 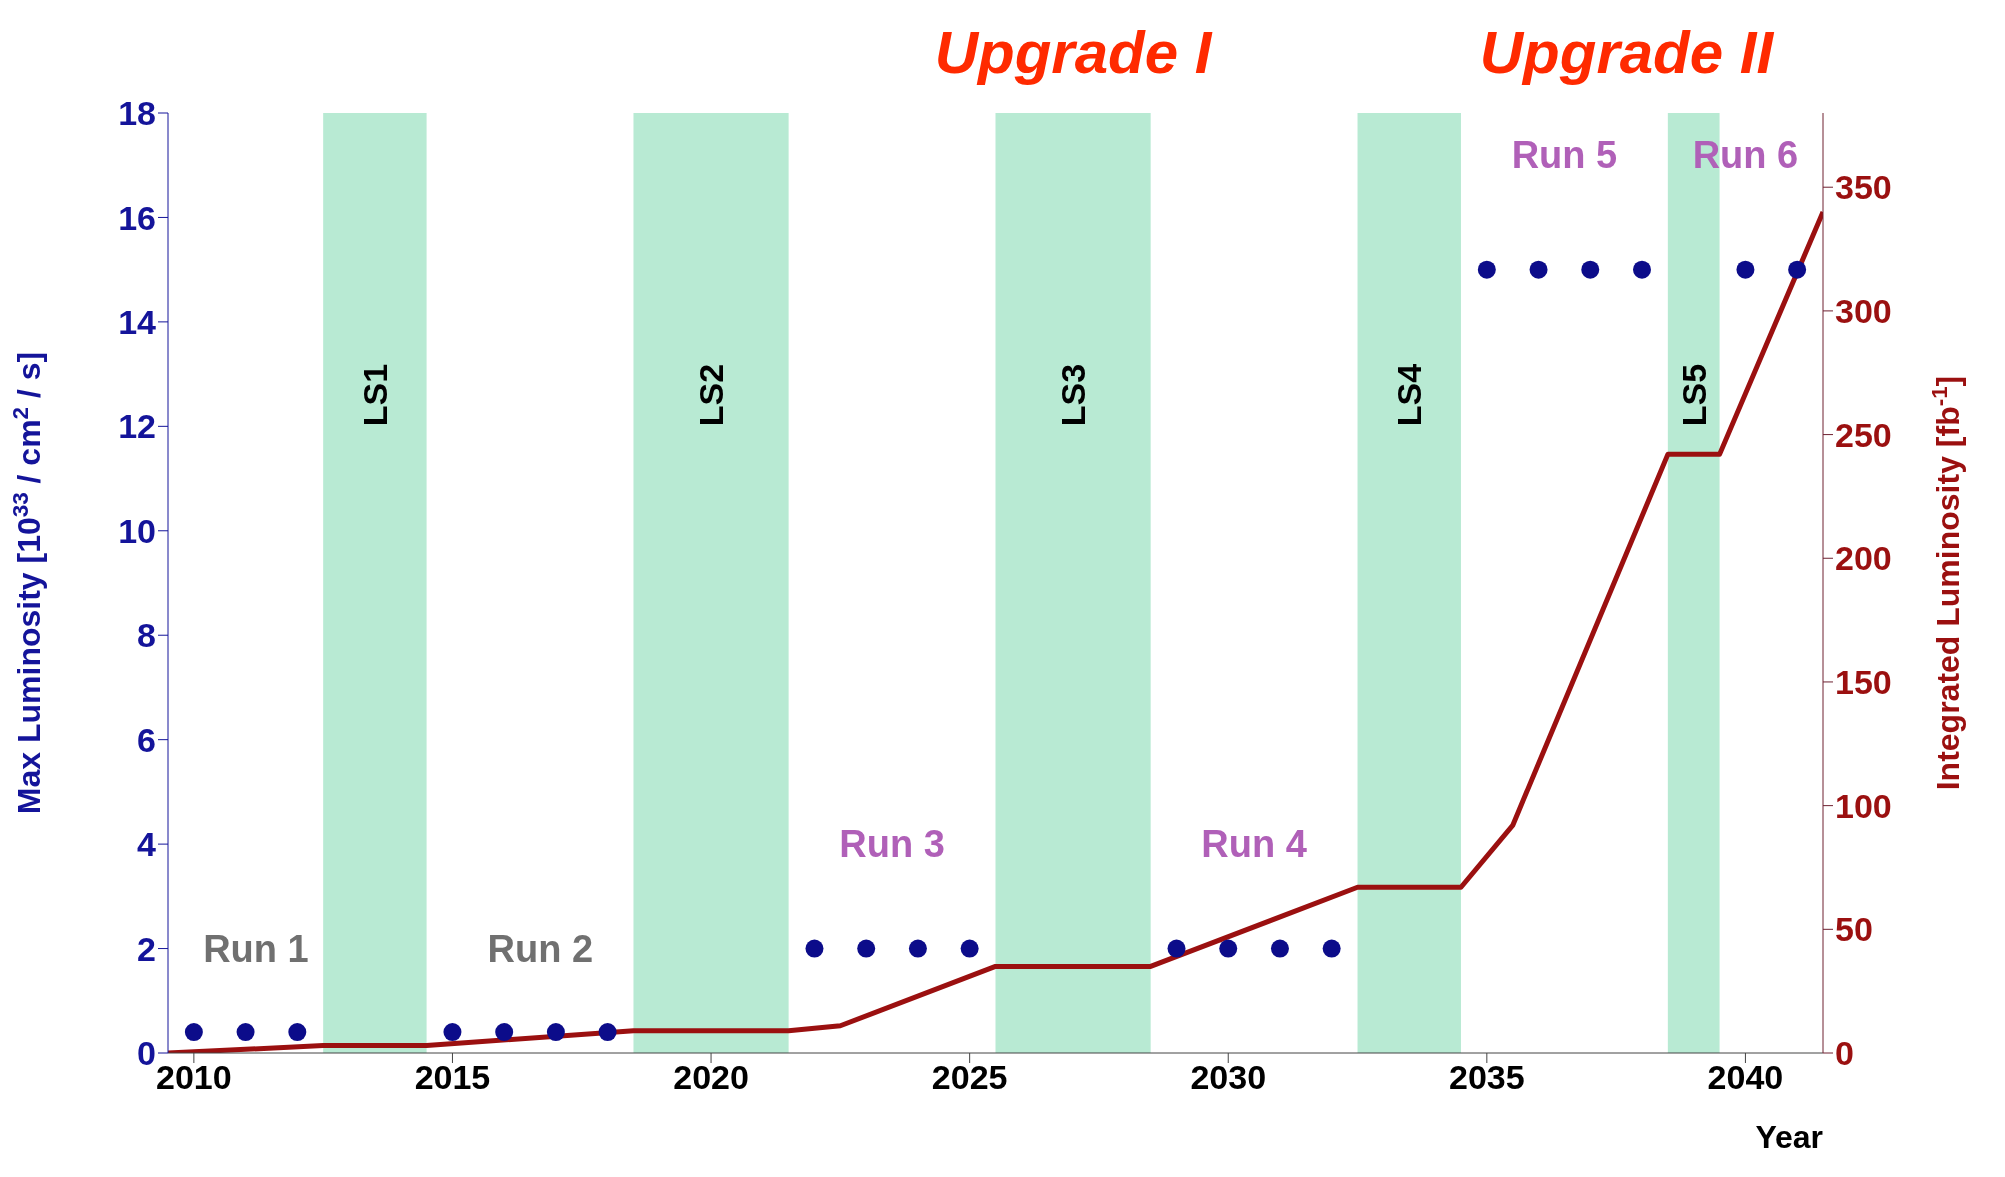 What do you see at coordinates (892, 844) in the screenshot?
I see `annotation: Run 3` at bounding box center [892, 844].